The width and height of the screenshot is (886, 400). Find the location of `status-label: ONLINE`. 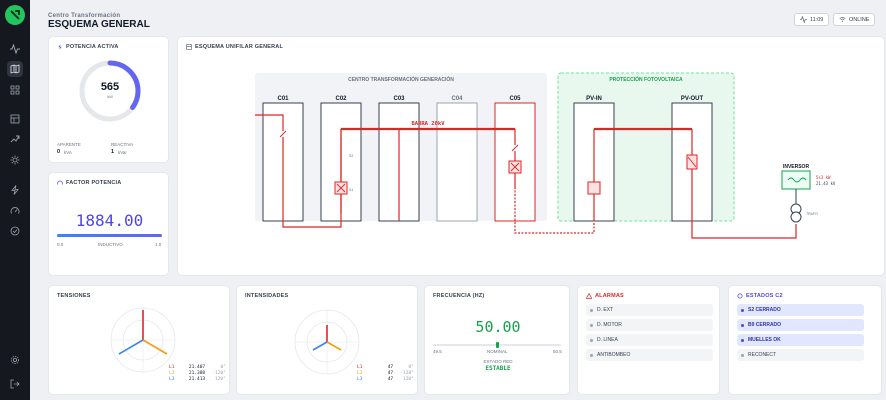

status-label: ONLINE is located at coordinates (859, 19).